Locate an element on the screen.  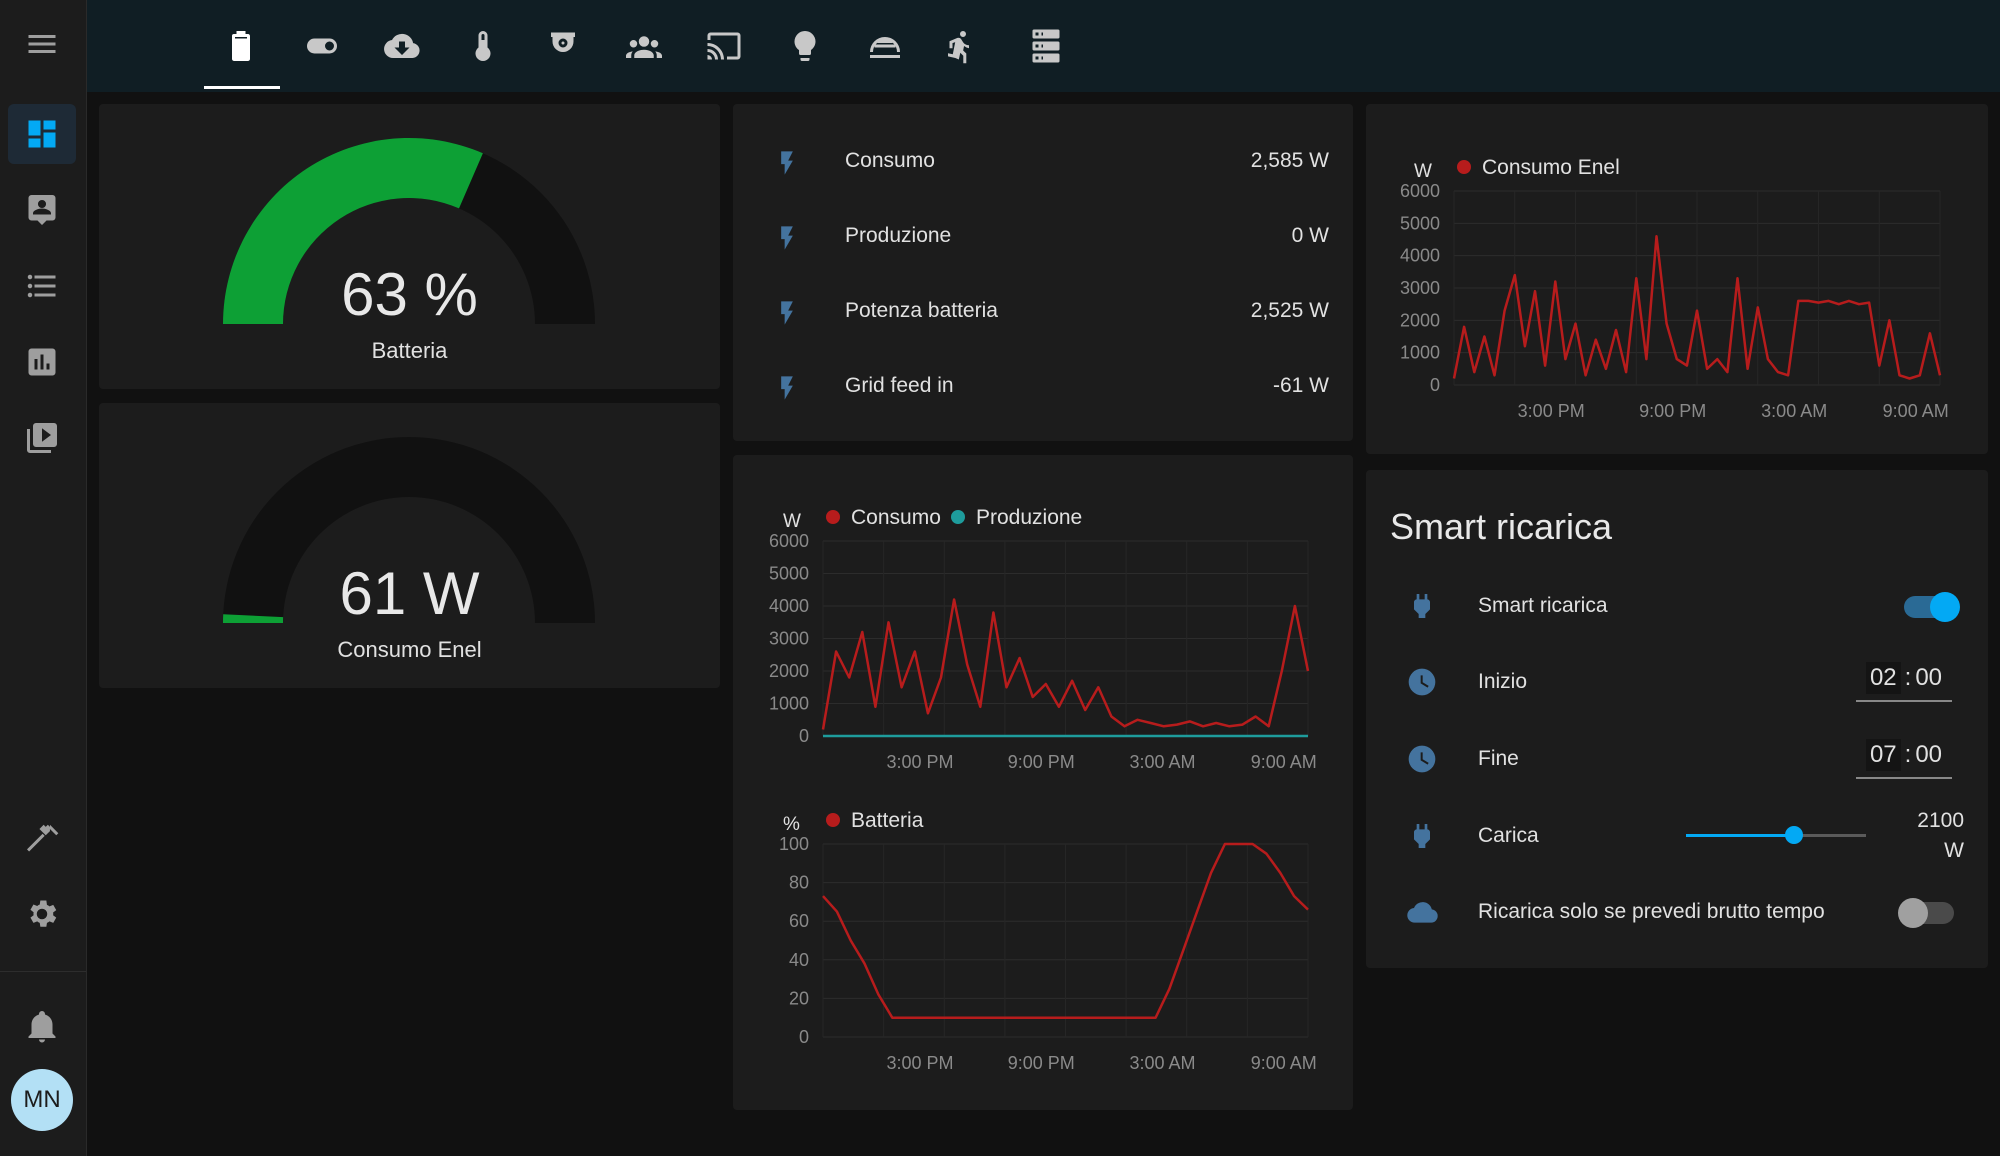
row-smart-ricarica: Smart ricarica is located at coordinates (1677, 606).